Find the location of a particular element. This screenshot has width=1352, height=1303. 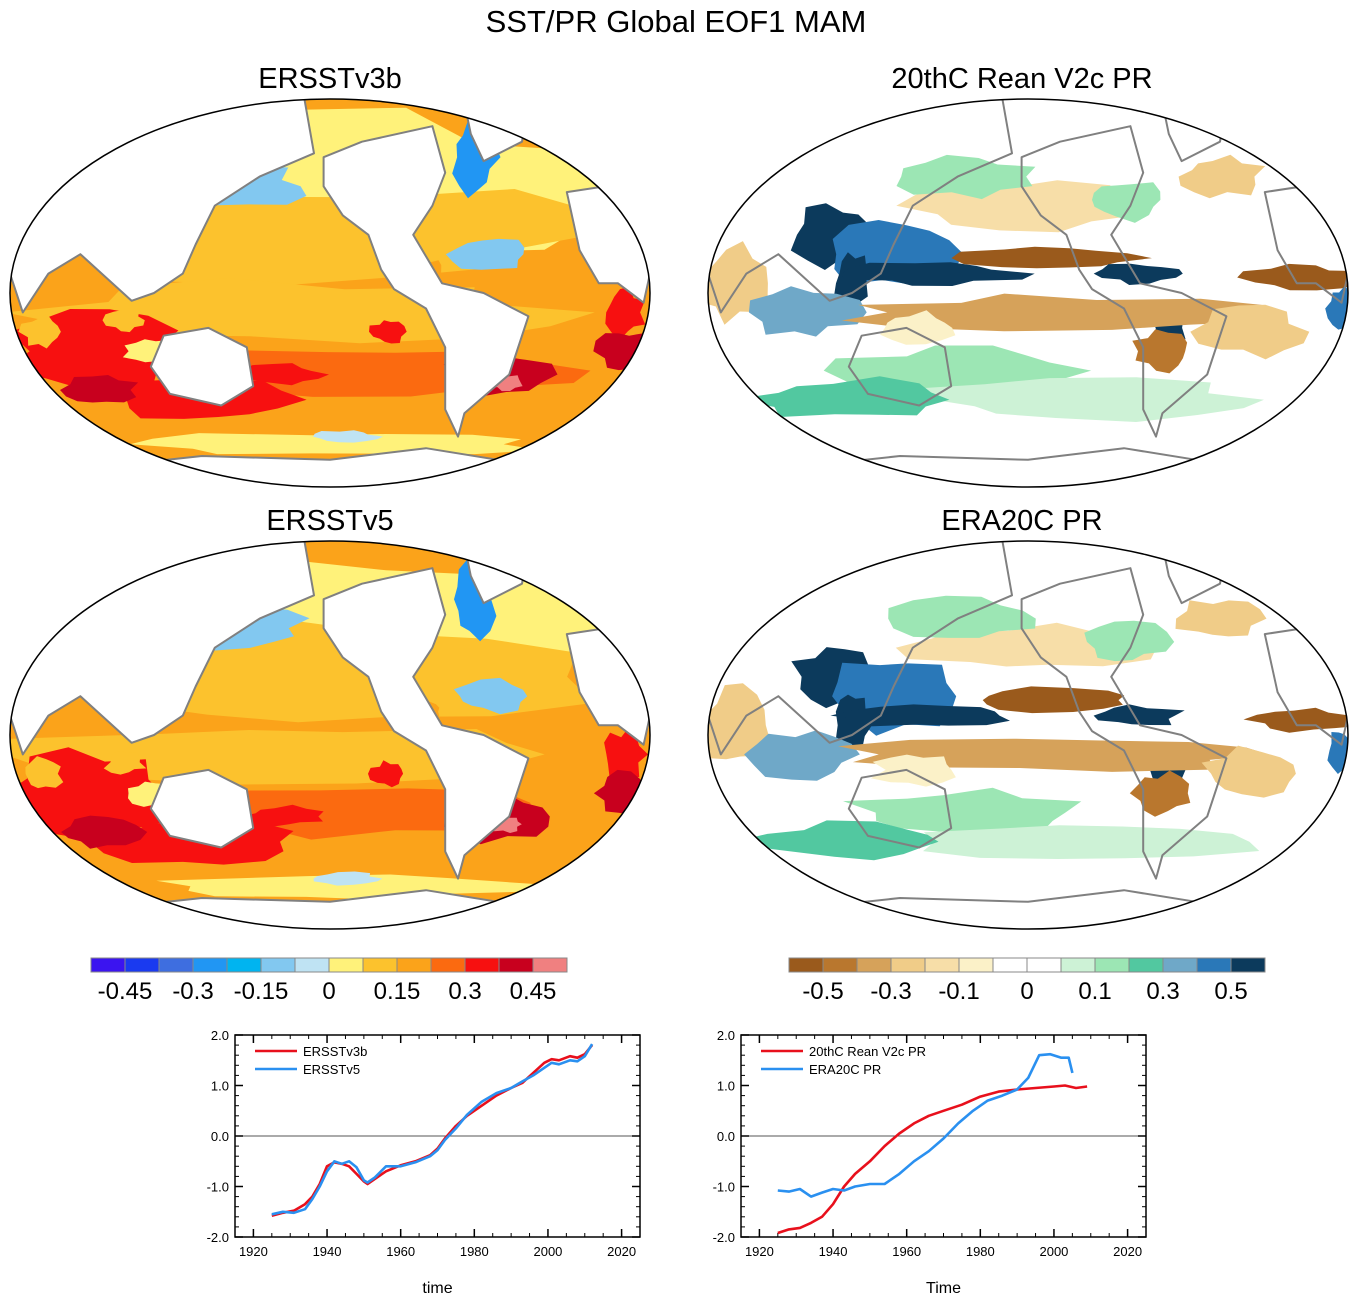

legend-label: 20thC Rean V2c PR is located at coordinates (867, 1051).